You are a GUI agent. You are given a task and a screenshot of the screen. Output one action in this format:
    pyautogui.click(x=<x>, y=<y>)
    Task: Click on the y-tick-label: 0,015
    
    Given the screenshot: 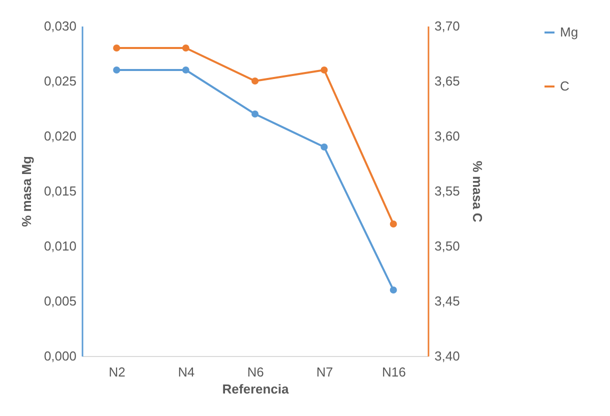 What is the action you would take?
    pyautogui.click(x=60, y=191)
    